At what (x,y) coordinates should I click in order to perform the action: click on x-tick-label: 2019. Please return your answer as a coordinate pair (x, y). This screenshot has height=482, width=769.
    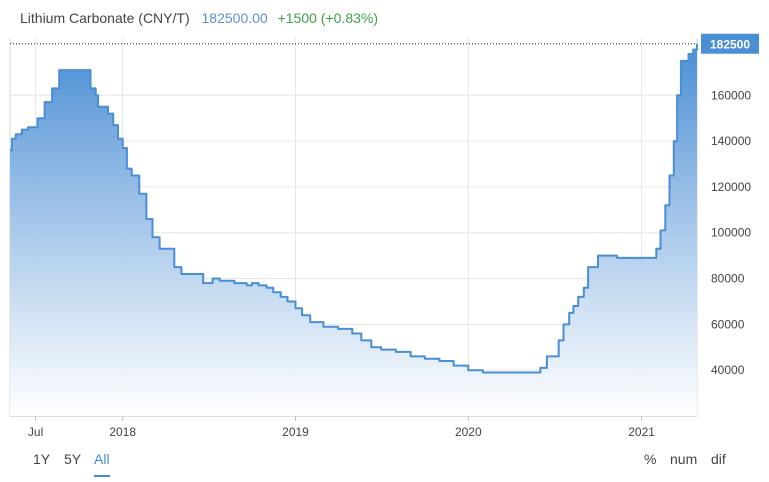
    Looking at the image, I should click on (295, 432).